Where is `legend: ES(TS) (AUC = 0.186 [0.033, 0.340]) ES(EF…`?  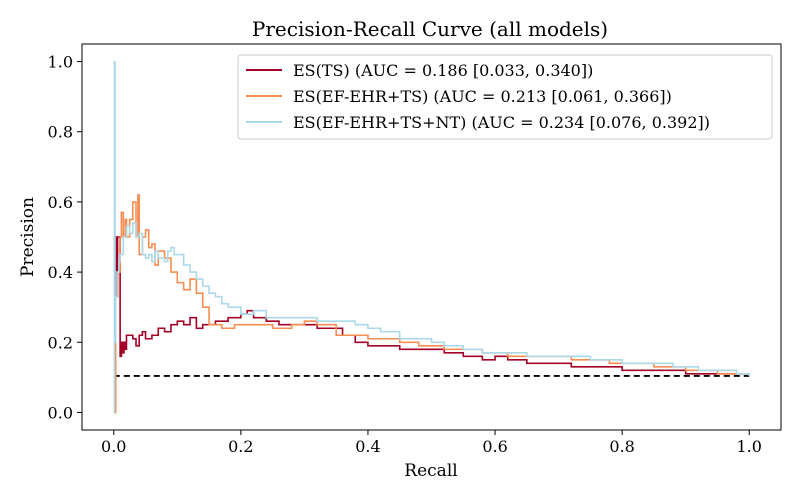
legend: ES(TS) (AUC = 0.186 [0.033, 0.340]) ES(EF… is located at coordinates (505, 97).